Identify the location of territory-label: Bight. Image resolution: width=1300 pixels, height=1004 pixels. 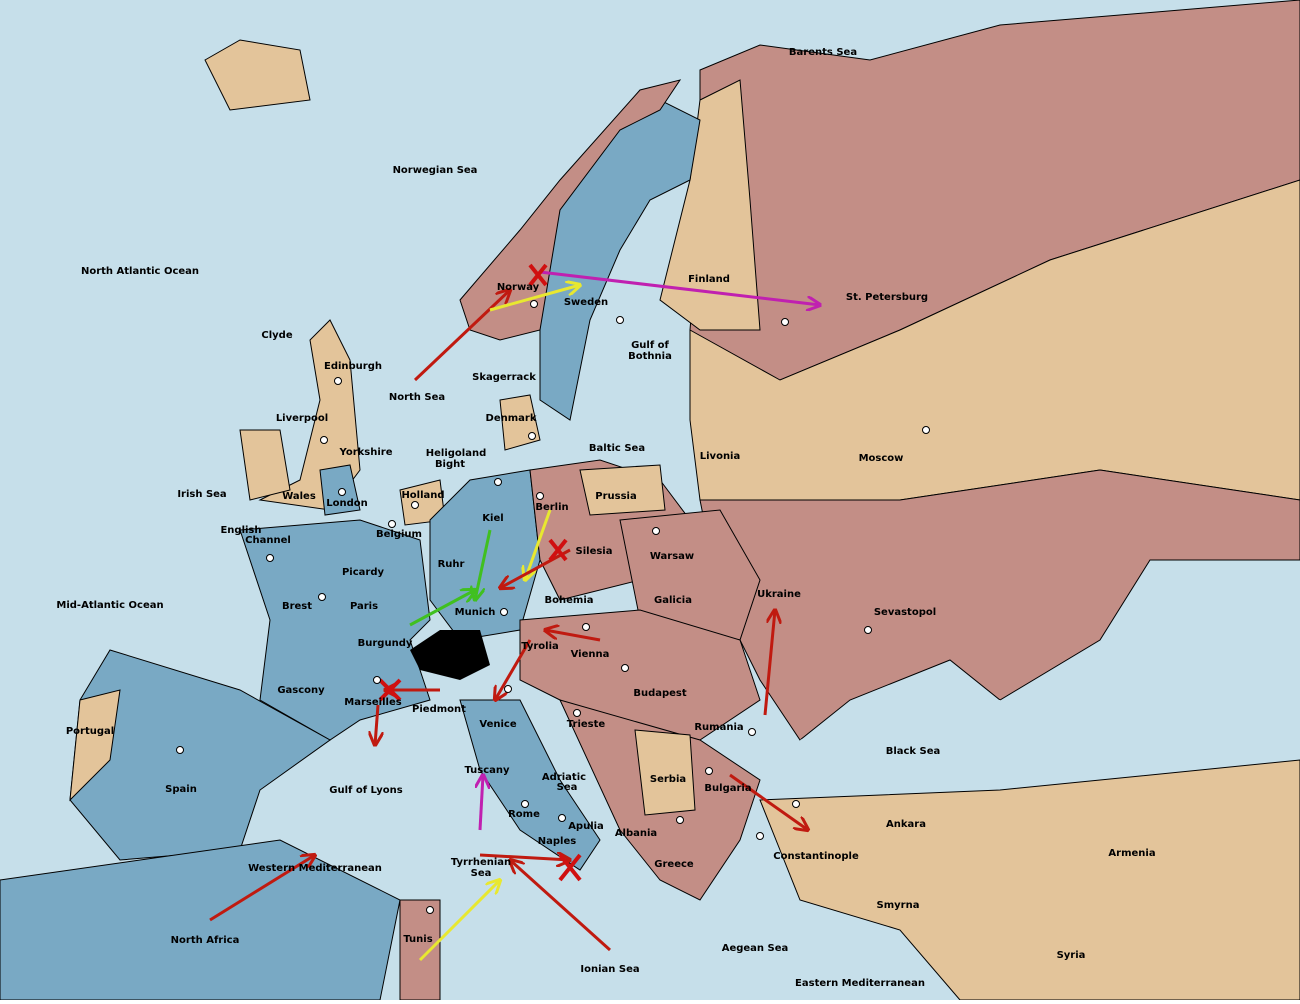
(450, 464).